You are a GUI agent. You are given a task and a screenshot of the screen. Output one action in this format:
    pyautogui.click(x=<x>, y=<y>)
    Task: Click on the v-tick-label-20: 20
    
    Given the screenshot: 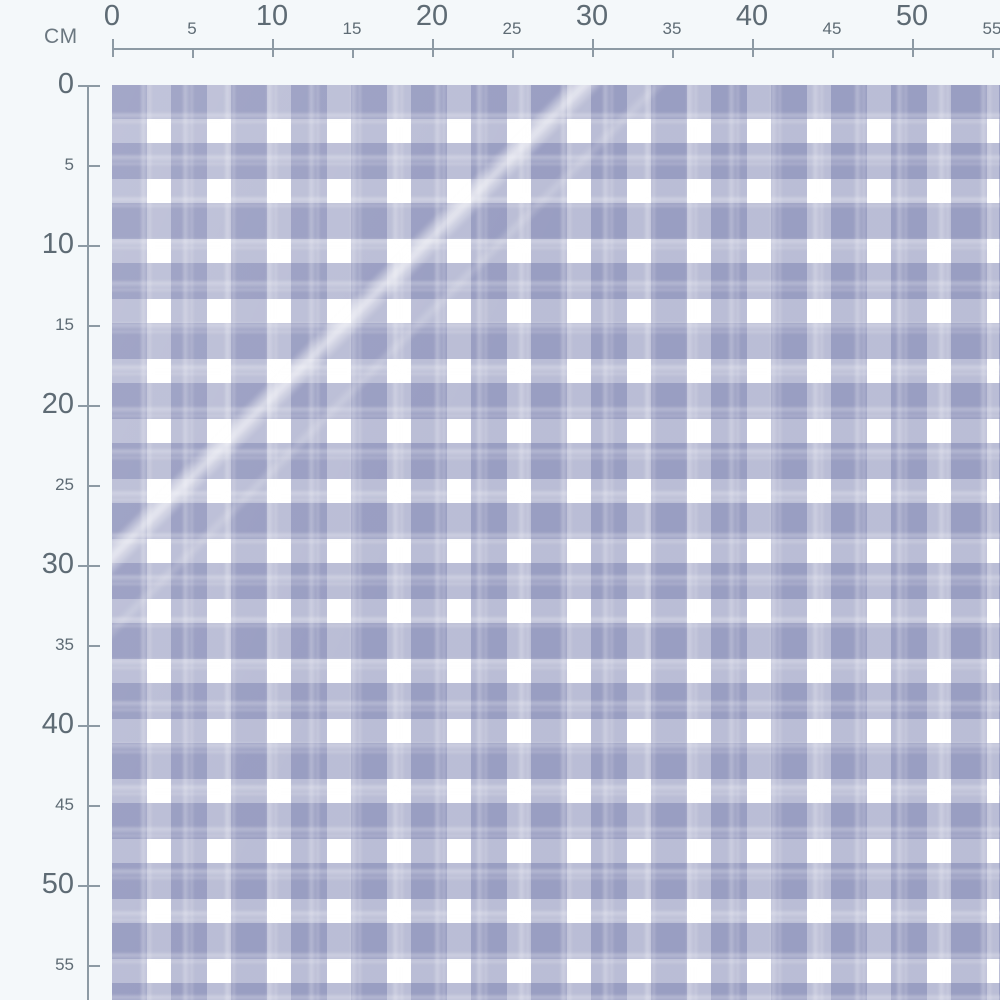 What is the action you would take?
    pyautogui.click(x=57, y=404)
    